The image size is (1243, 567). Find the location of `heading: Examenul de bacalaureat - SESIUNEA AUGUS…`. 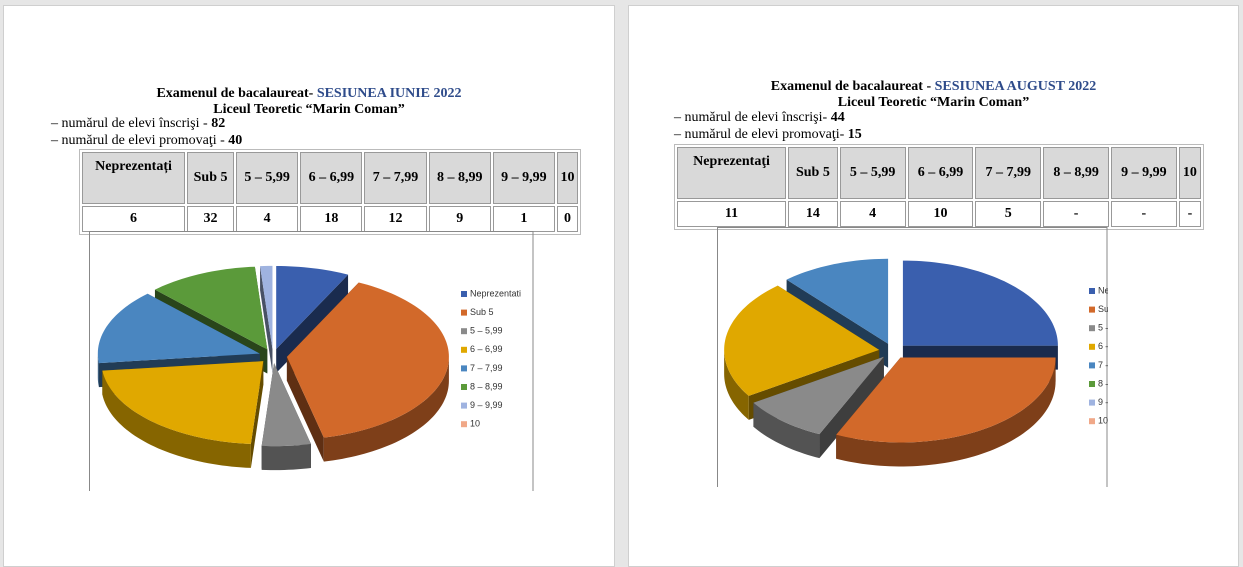

heading: Examenul de bacalaureat - SESIUNEA AUGUS… is located at coordinates (933, 95).